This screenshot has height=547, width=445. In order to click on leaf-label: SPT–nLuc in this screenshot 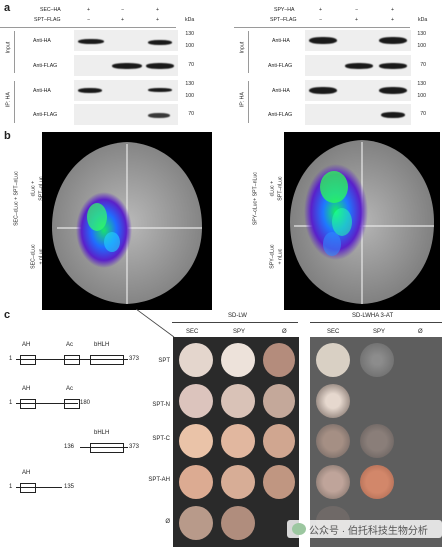, I will do `click(280, 188)`.